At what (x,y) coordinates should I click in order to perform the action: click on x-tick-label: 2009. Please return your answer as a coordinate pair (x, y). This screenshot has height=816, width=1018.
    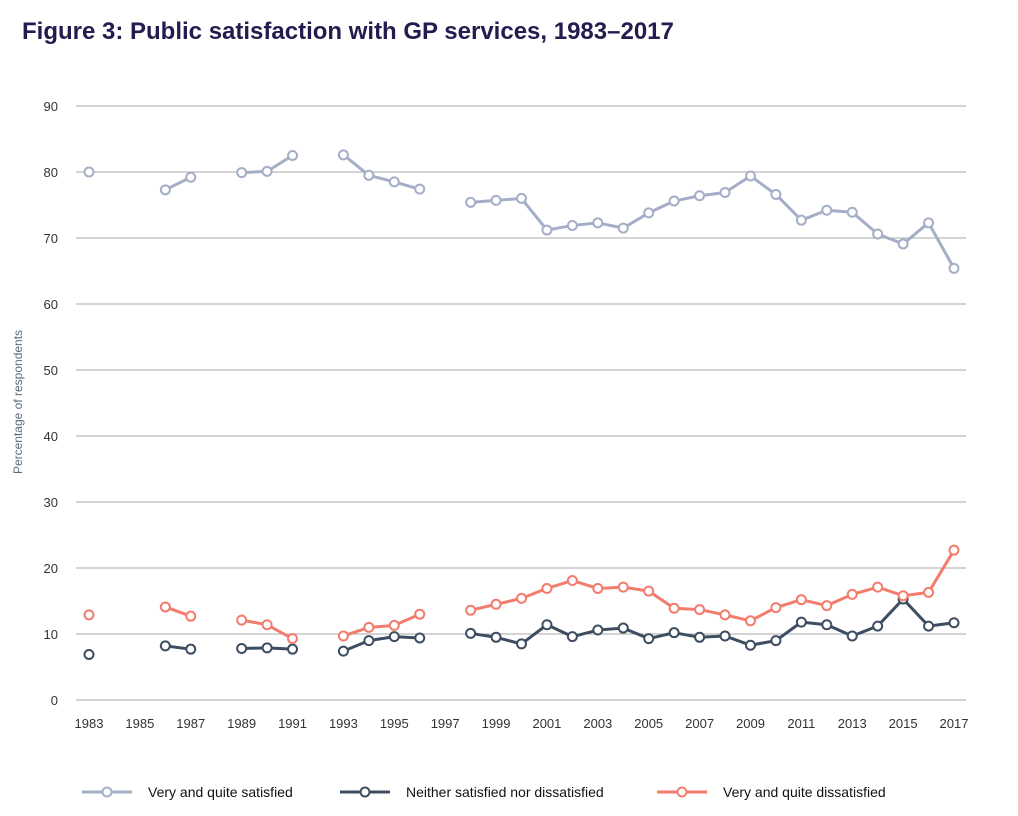
    Looking at the image, I should click on (750, 723).